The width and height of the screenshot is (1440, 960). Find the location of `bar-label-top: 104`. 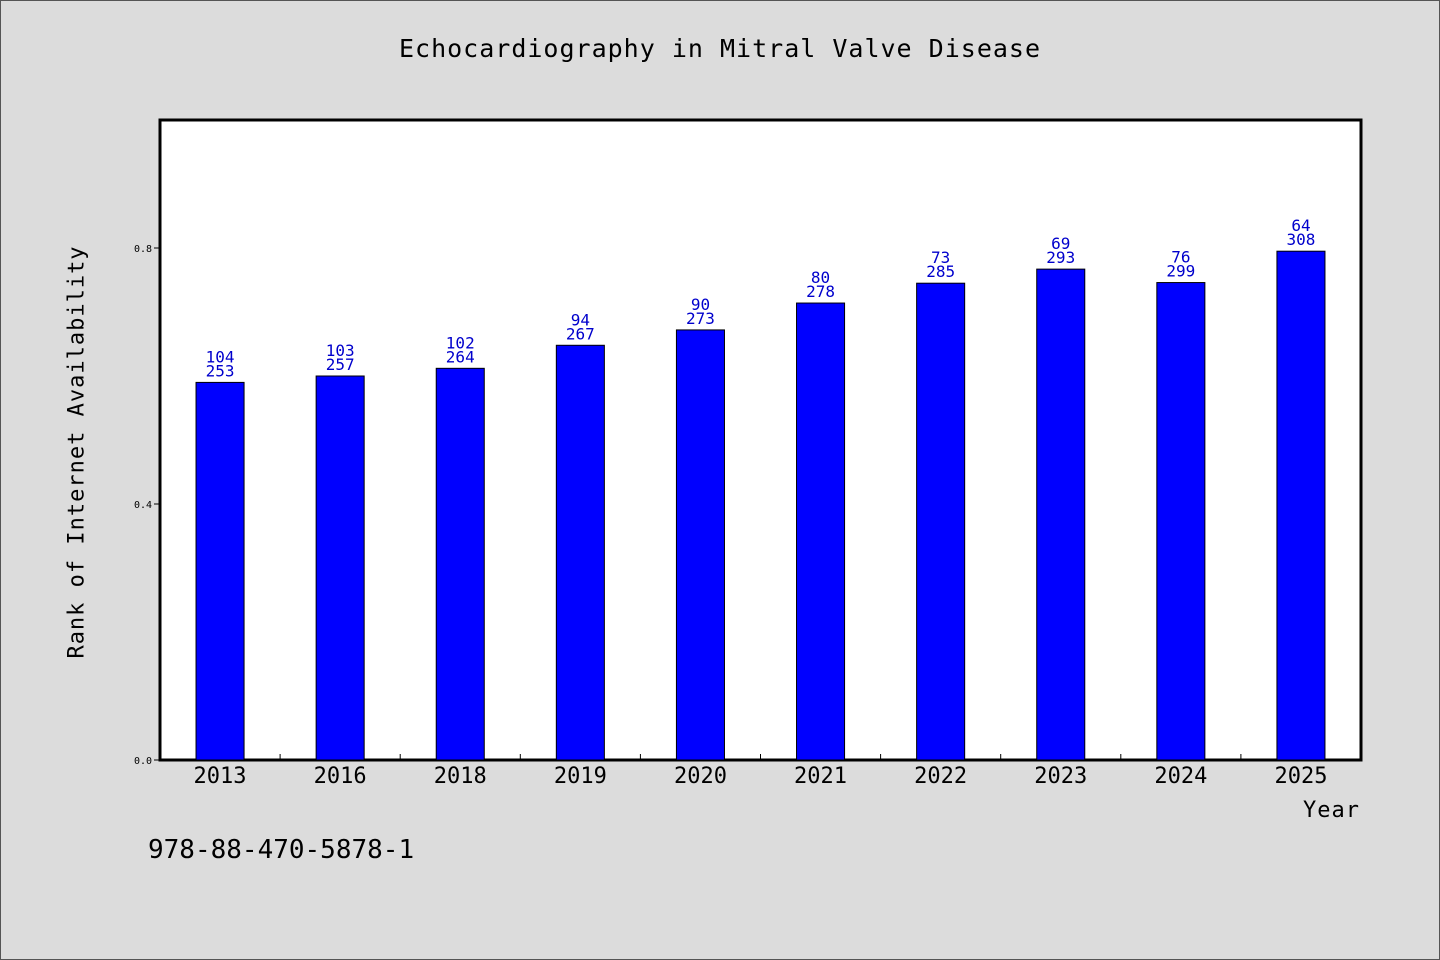

bar-label-top: 104 is located at coordinates (220, 356).